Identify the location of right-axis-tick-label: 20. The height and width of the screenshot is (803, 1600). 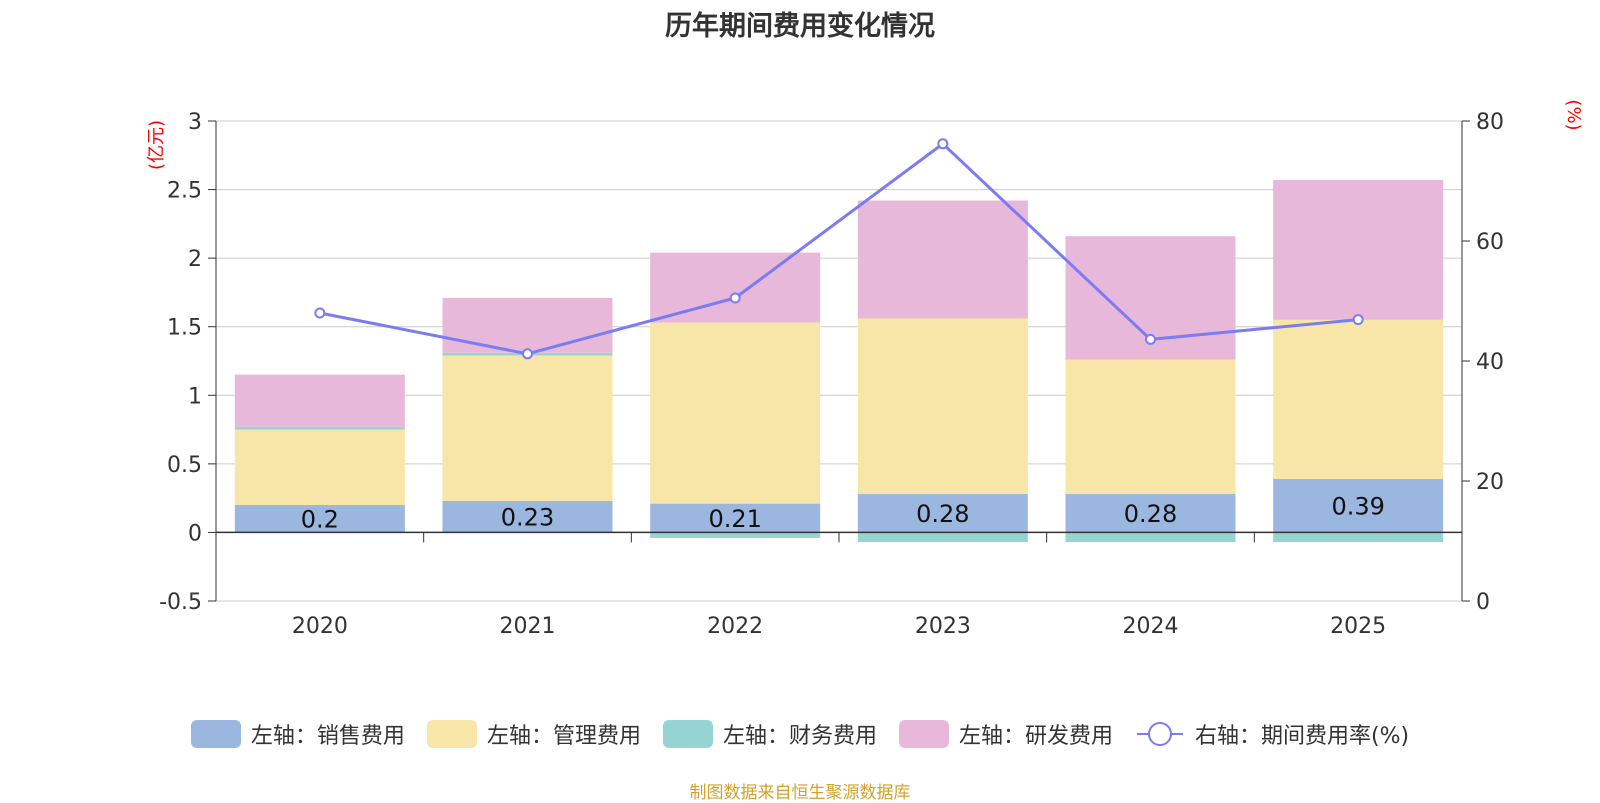
(1490, 482).